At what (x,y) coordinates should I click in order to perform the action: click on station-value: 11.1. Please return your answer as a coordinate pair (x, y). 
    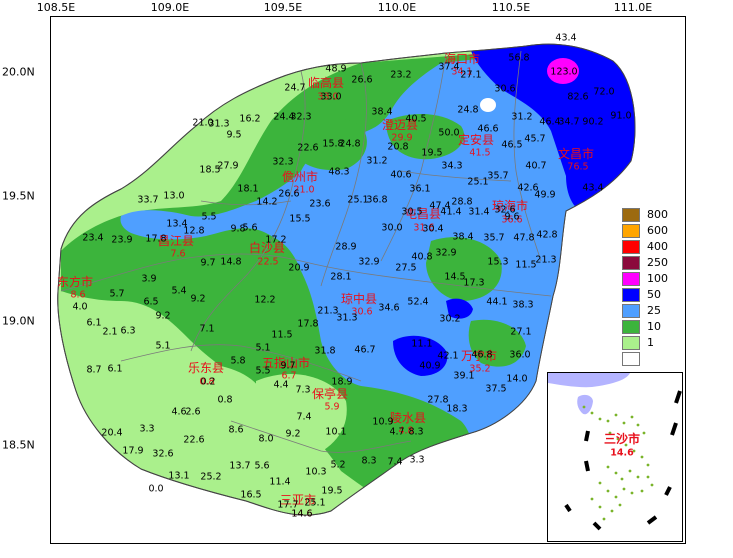
    Looking at the image, I should click on (422, 344).